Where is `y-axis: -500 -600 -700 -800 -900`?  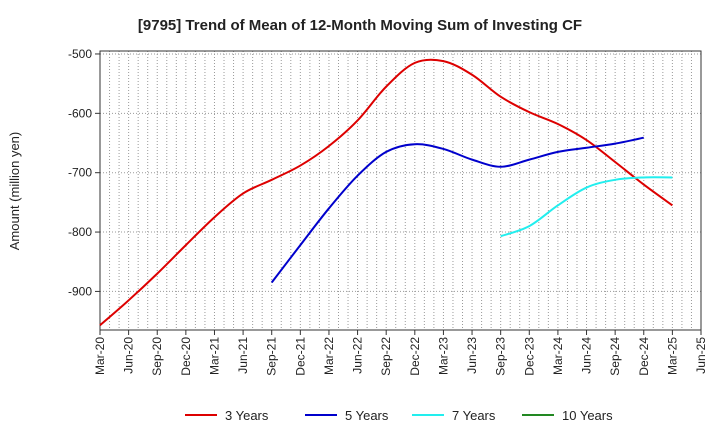 y-axis: -500 -600 -700 -800 -900 is located at coordinates (84, 172).